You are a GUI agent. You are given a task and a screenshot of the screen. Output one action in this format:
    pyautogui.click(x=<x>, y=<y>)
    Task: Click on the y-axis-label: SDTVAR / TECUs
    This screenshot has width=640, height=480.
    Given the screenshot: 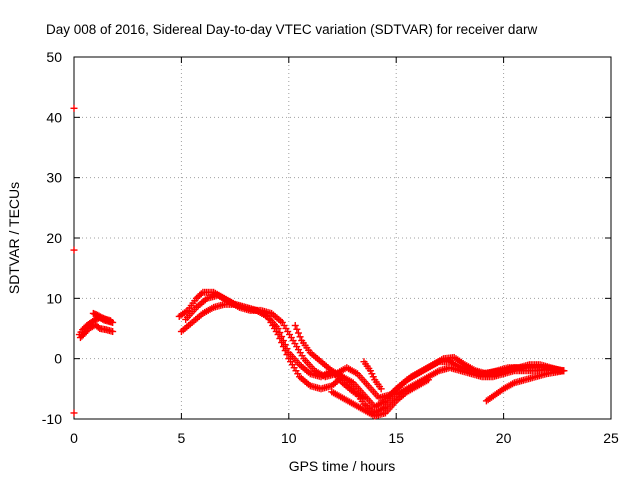 What is the action you would take?
    pyautogui.click(x=14, y=238)
    